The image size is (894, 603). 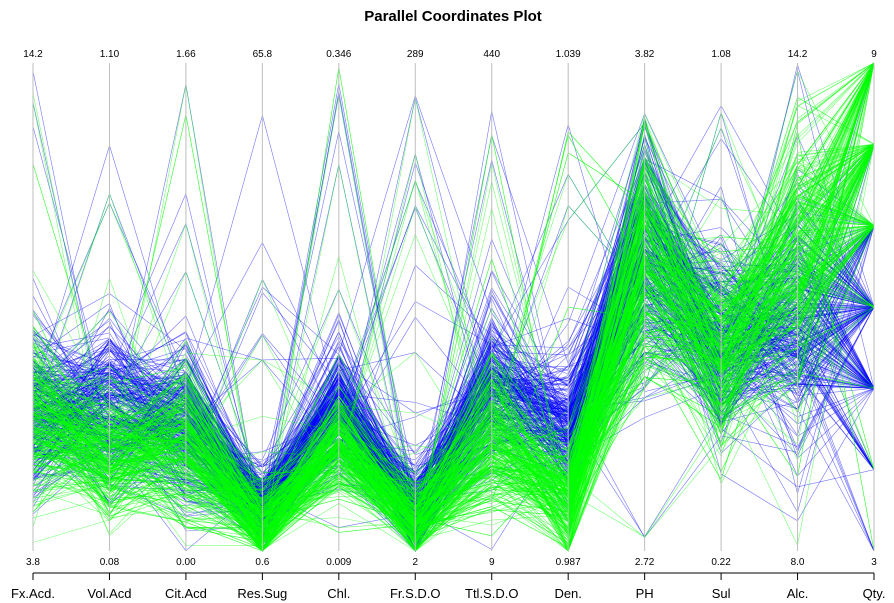 I want to click on axis-min-label: 3, so click(x=874, y=562).